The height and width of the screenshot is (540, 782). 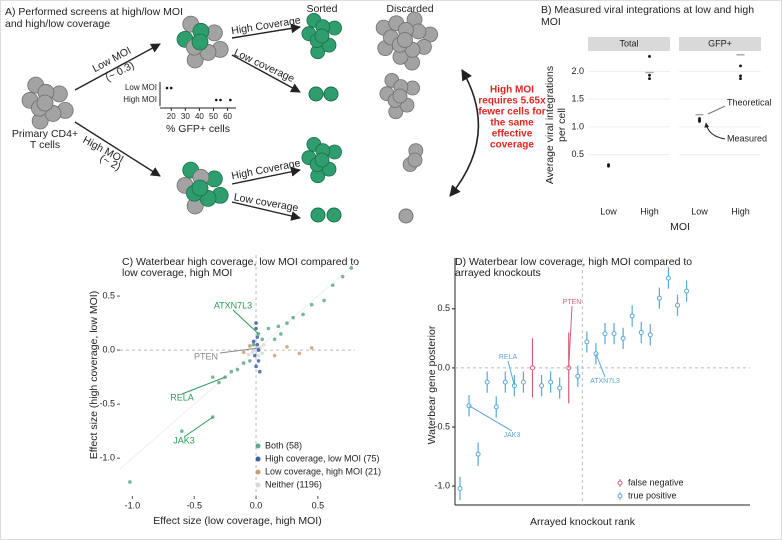 What do you see at coordinates (184, 440) in the screenshot?
I see `point-label: JAK3` at bounding box center [184, 440].